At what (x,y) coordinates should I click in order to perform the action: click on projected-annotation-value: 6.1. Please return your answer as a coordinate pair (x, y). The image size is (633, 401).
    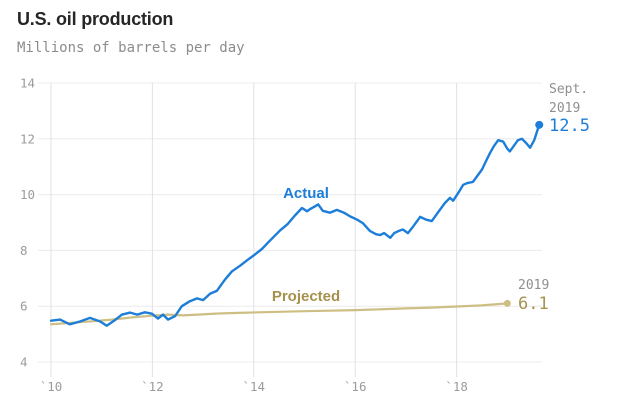
    Looking at the image, I should click on (533, 304).